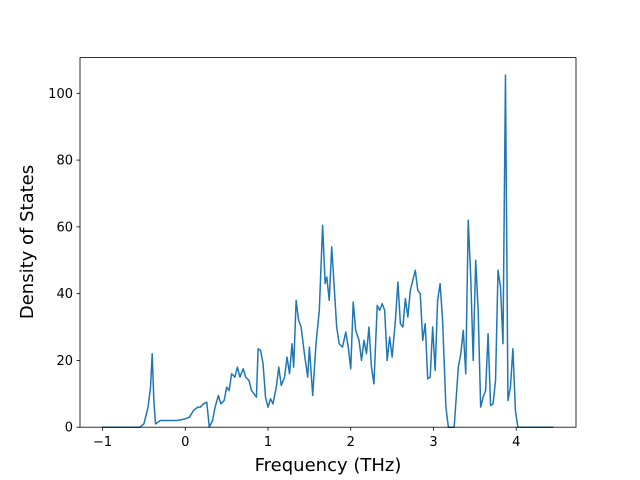 The height and width of the screenshot is (480, 640). What do you see at coordinates (433, 442) in the screenshot?
I see `x-tick-label: 3` at bounding box center [433, 442].